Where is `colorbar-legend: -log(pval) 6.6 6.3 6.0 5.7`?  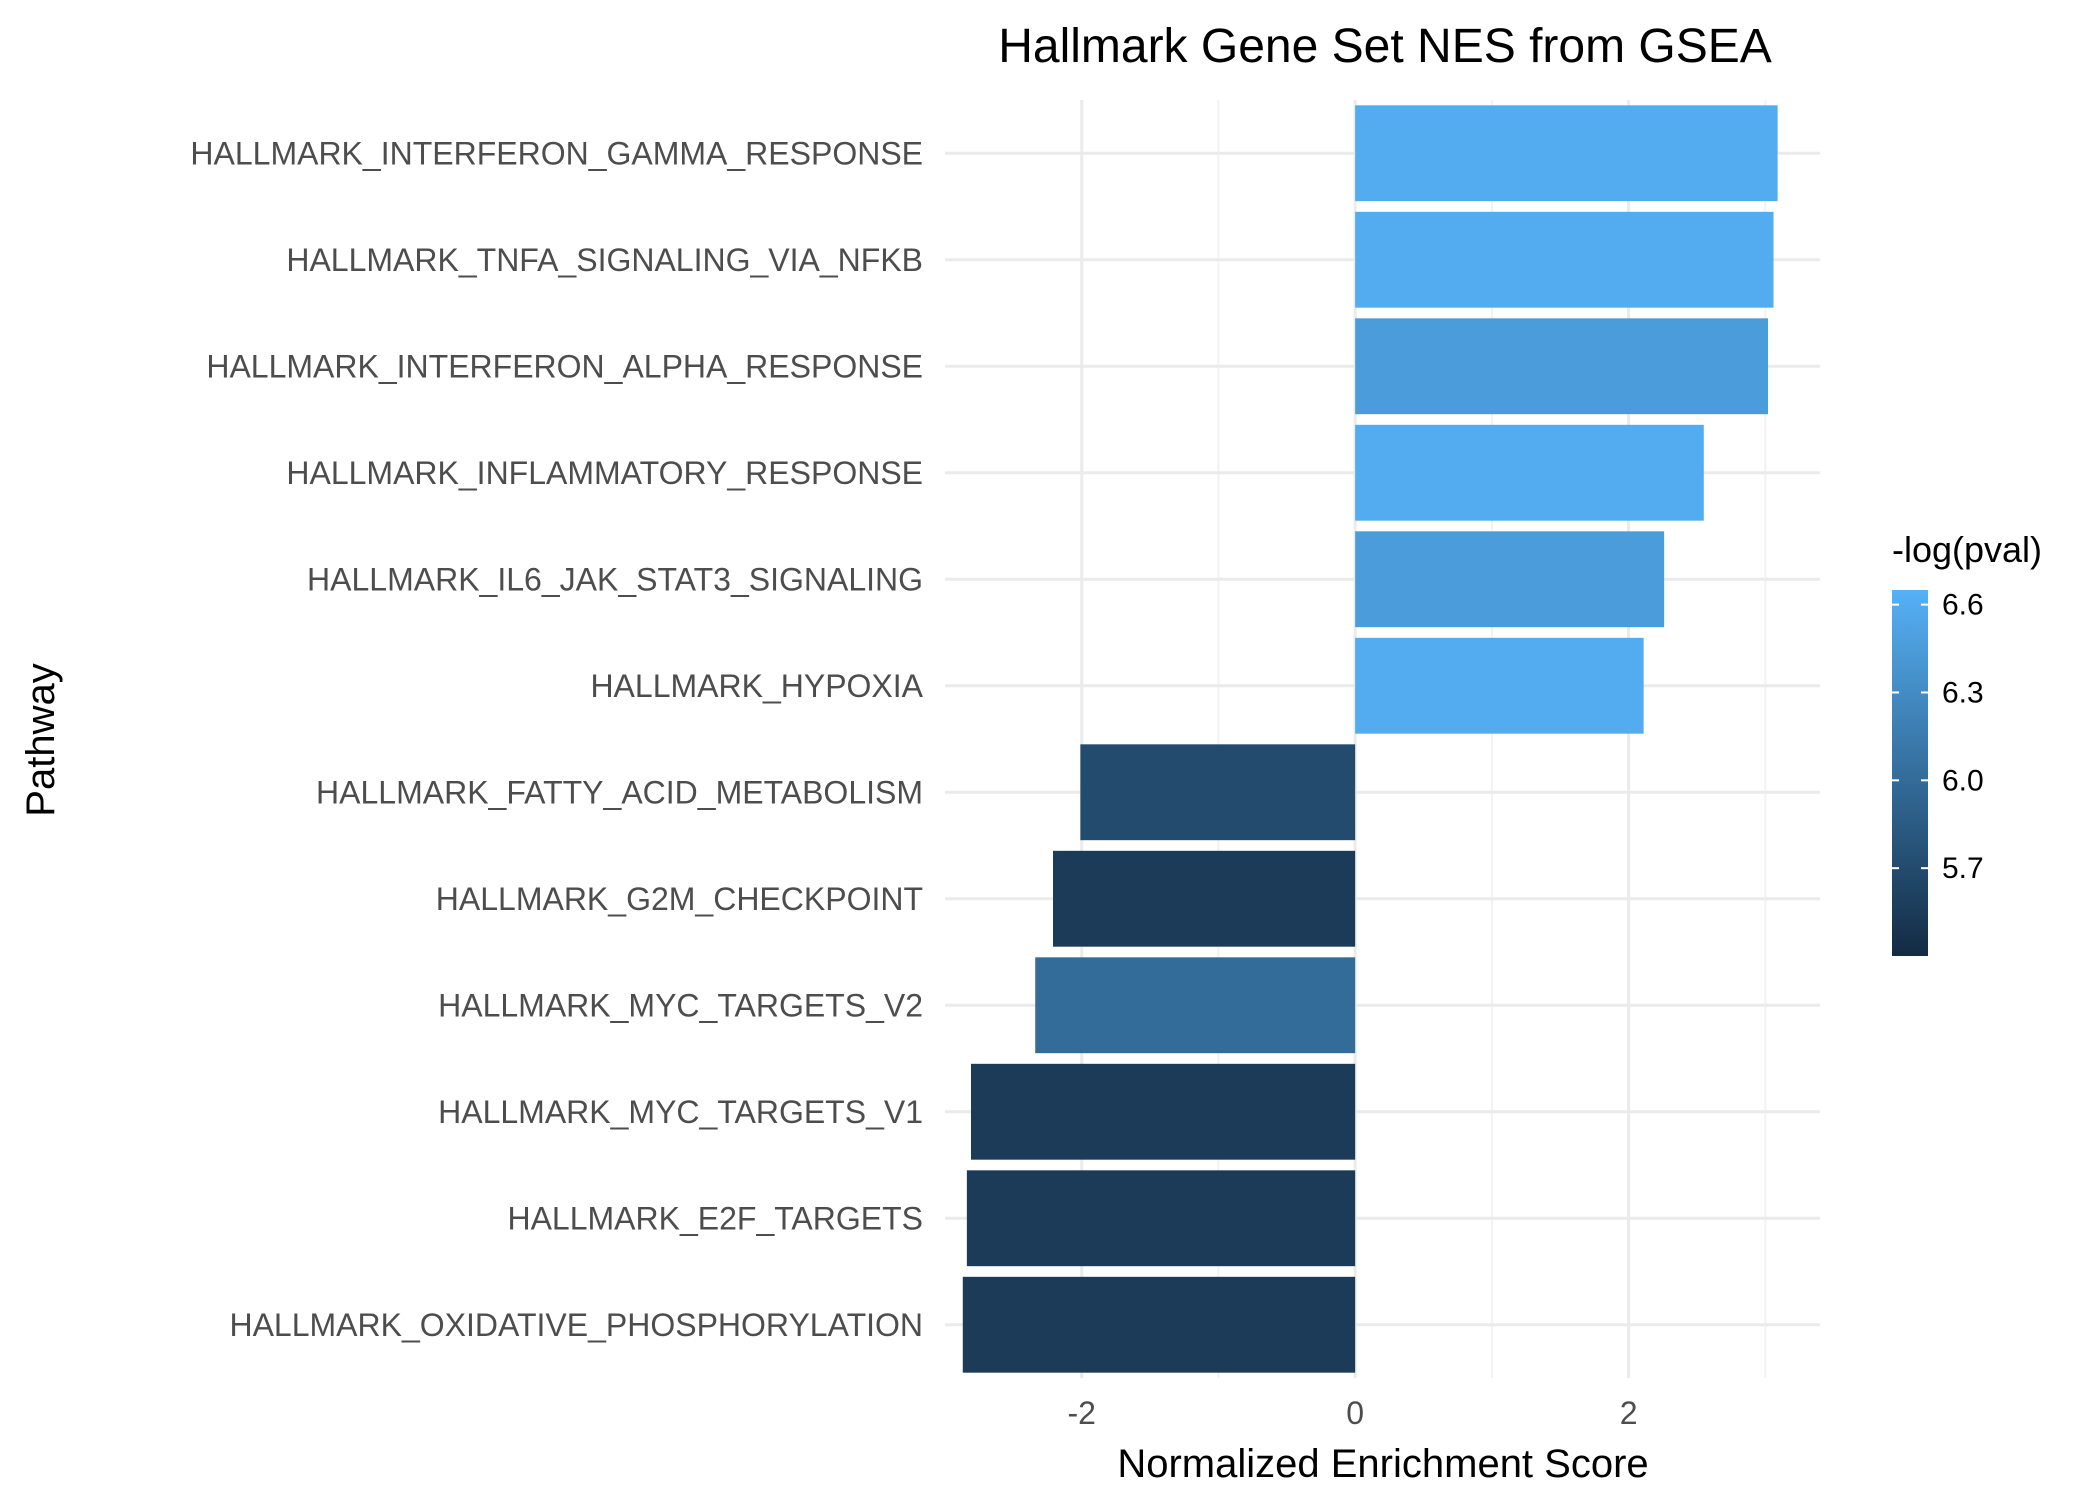
colorbar-legend: -log(pval) 6.6 6.3 6.0 5.7 is located at coordinates (1967, 742).